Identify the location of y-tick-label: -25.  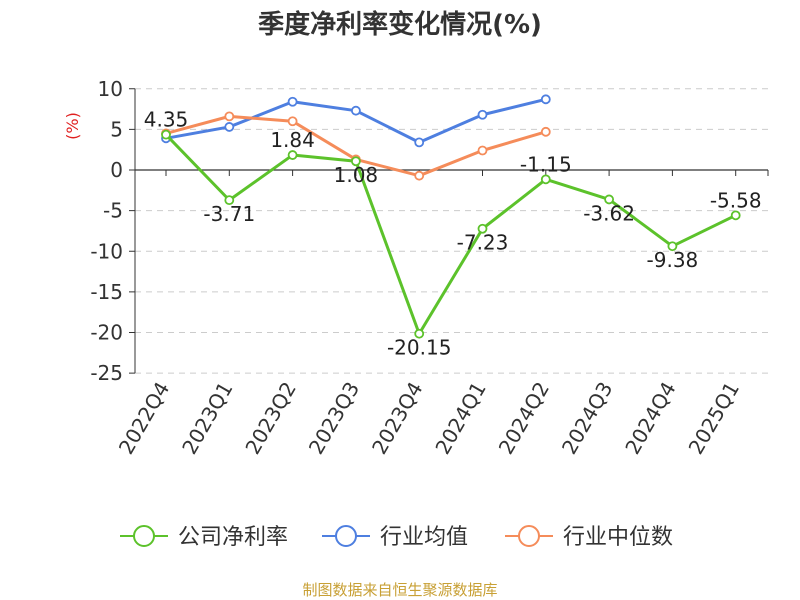
(106, 373).